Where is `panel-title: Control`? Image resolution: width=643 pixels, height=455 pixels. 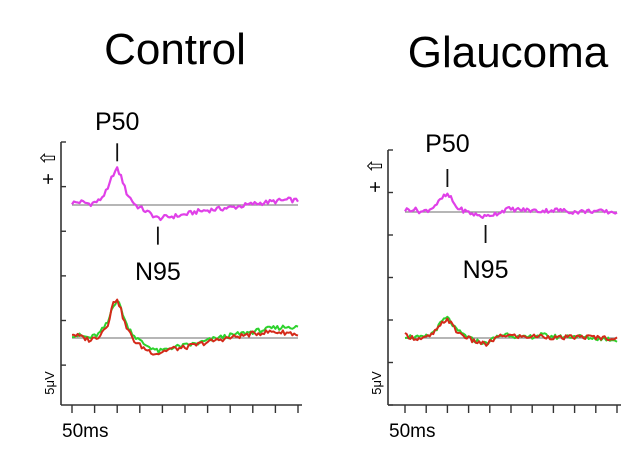 panel-title: Control is located at coordinates (175, 49).